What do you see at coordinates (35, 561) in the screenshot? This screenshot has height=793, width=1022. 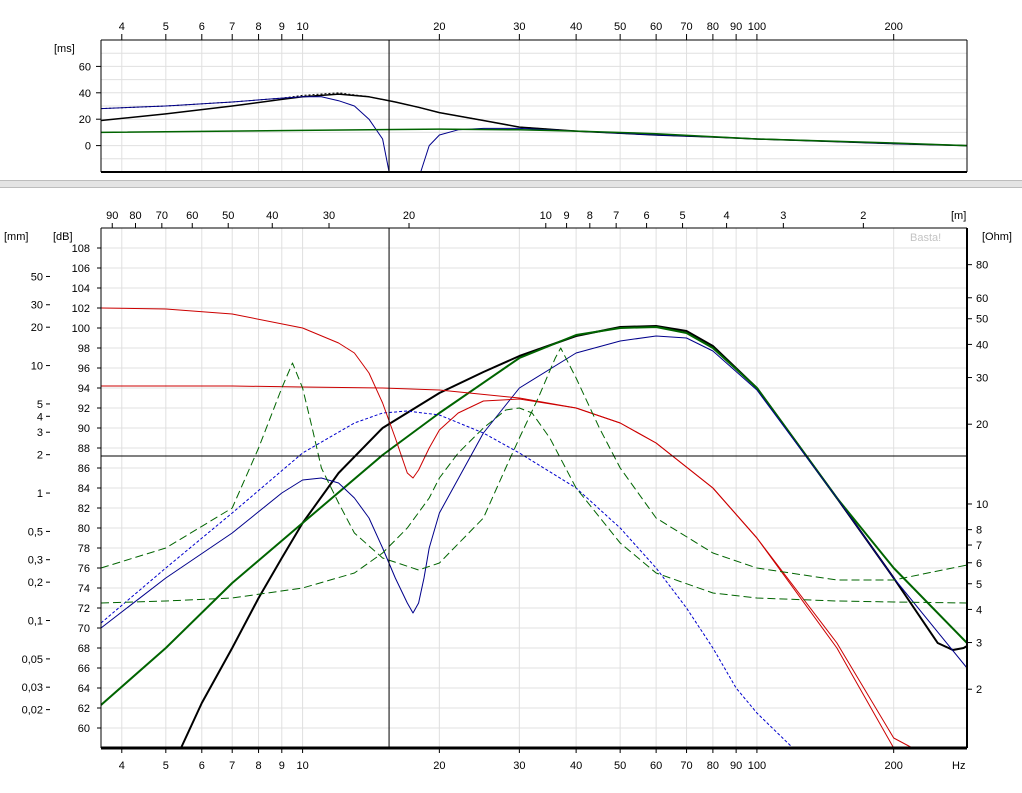 I see `mm-tick-label: 0,3` at bounding box center [35, 561].